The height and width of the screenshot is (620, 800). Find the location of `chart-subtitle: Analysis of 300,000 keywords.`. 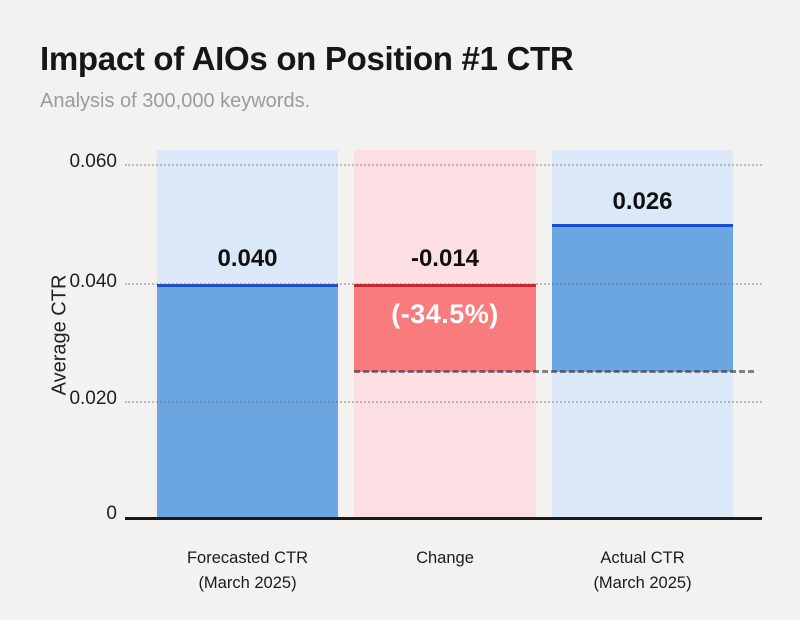

chart-subtitle: Analysis of 300,000 keywords. is located at coordinates (175, 101).